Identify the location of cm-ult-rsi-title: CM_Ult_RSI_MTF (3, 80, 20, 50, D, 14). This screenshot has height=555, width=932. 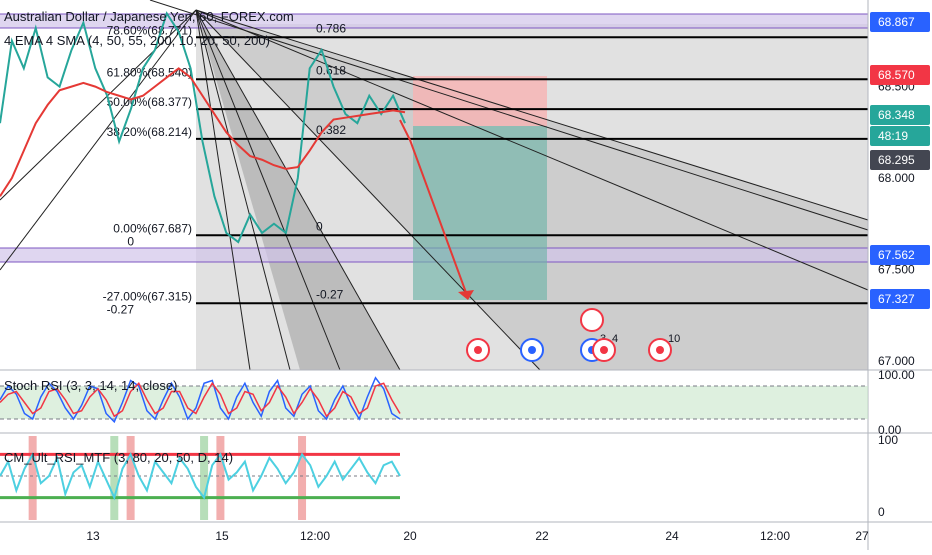
(118, 457).